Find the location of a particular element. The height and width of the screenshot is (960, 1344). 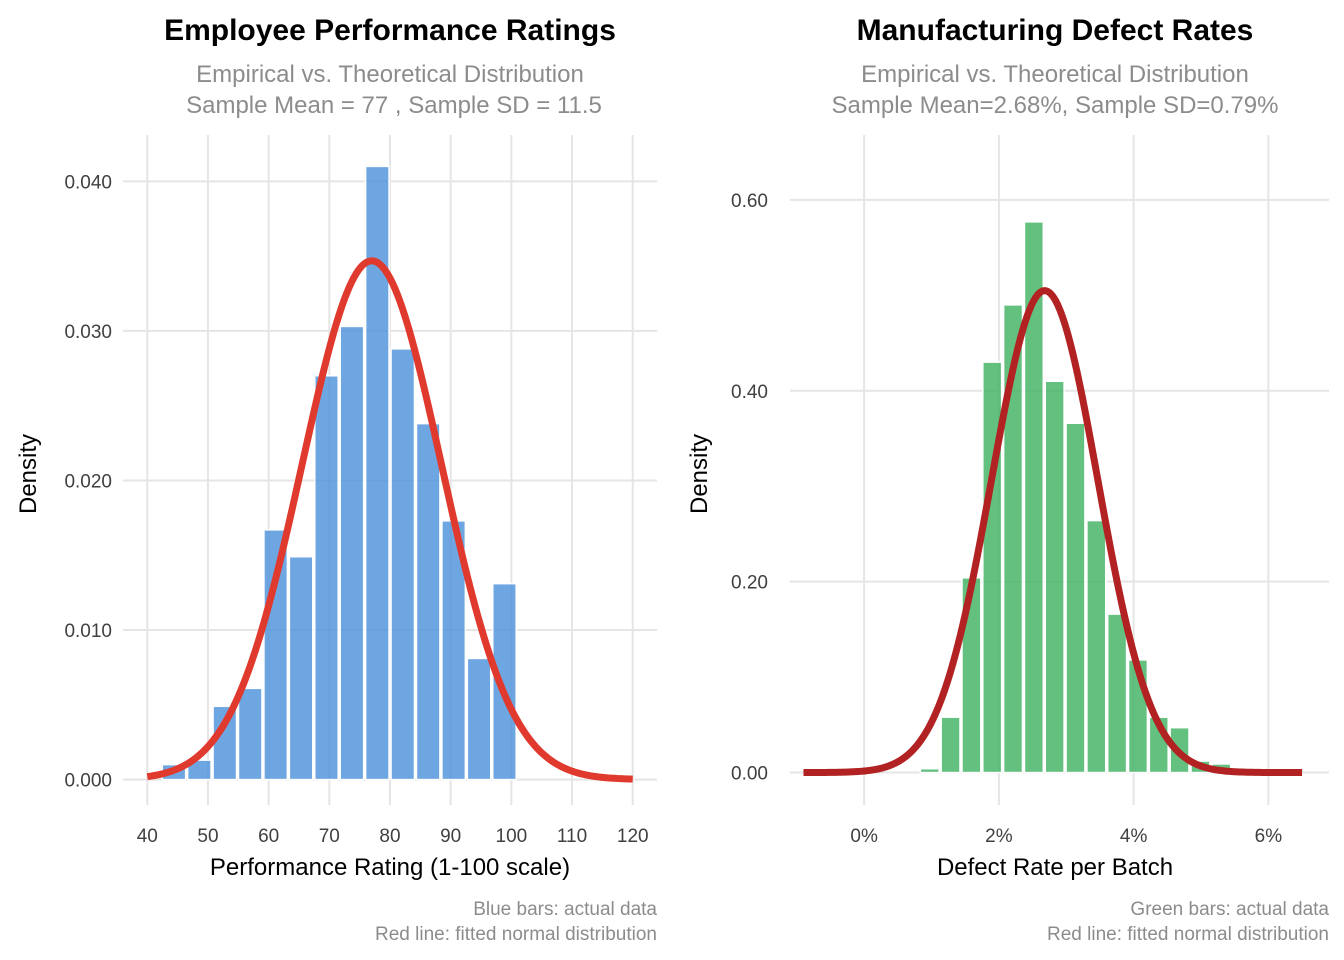

y-tick-label: 0.030 is located at coordinates (88, 332).